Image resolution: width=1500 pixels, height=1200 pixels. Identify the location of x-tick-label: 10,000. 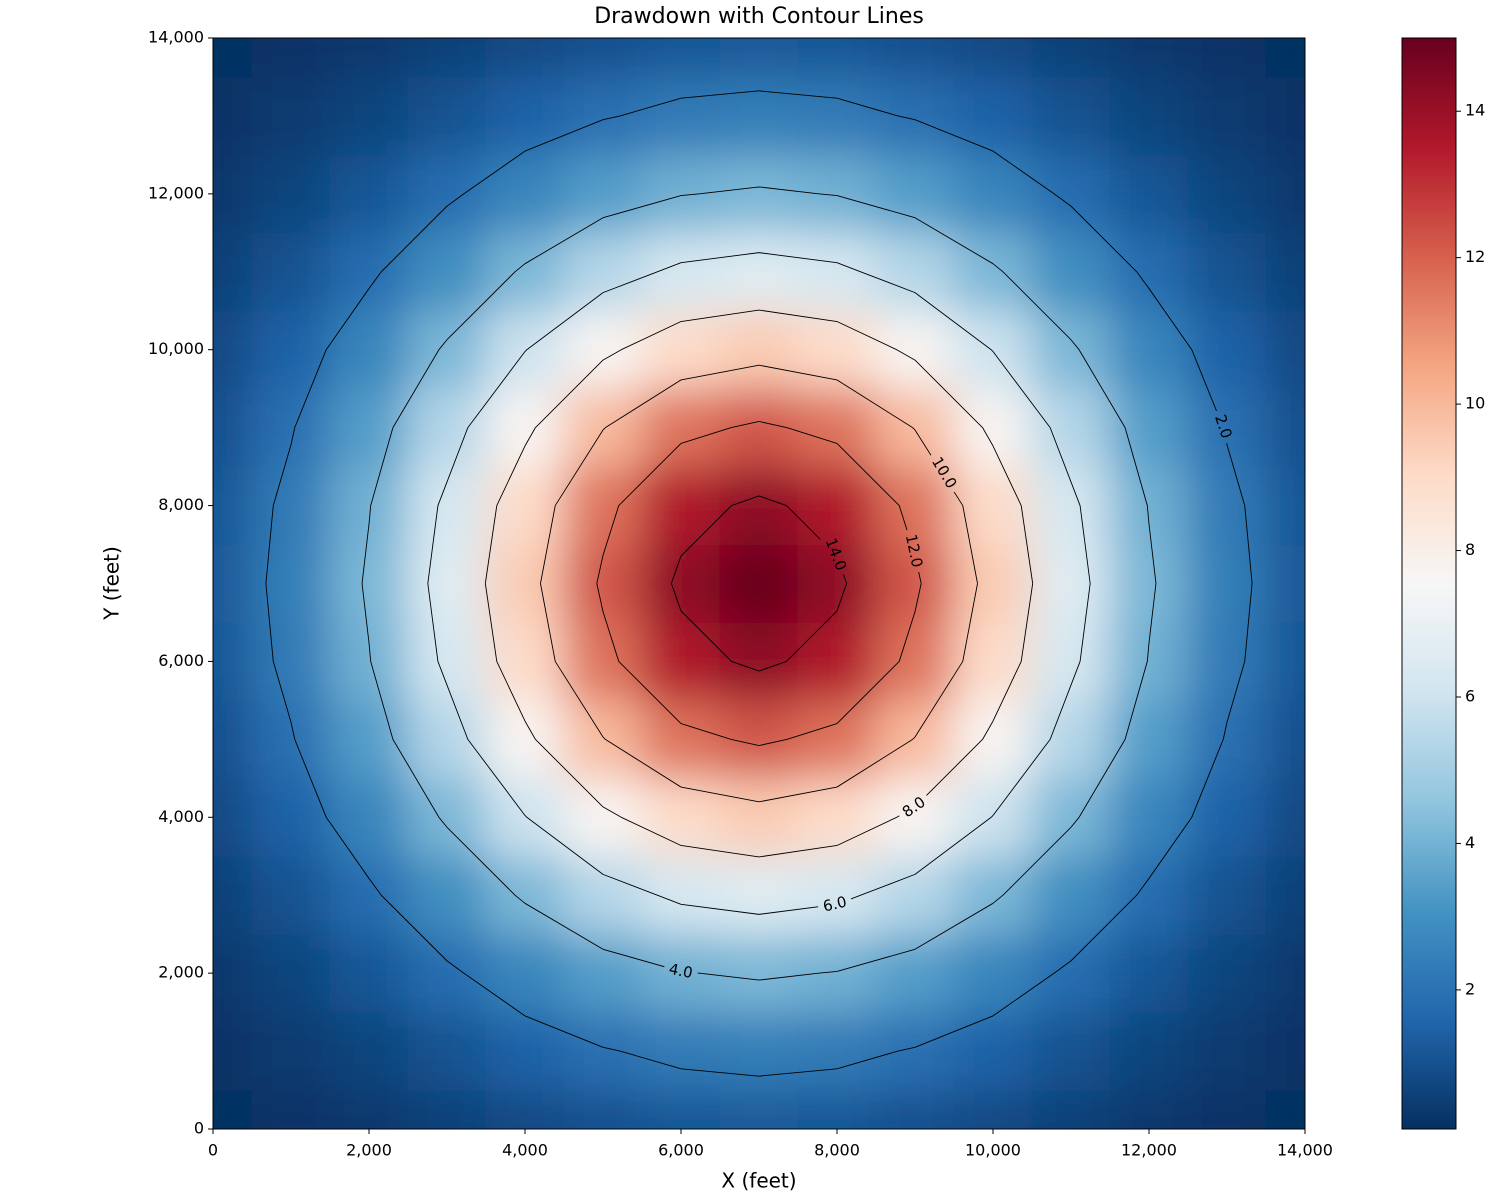
(993, 1150).